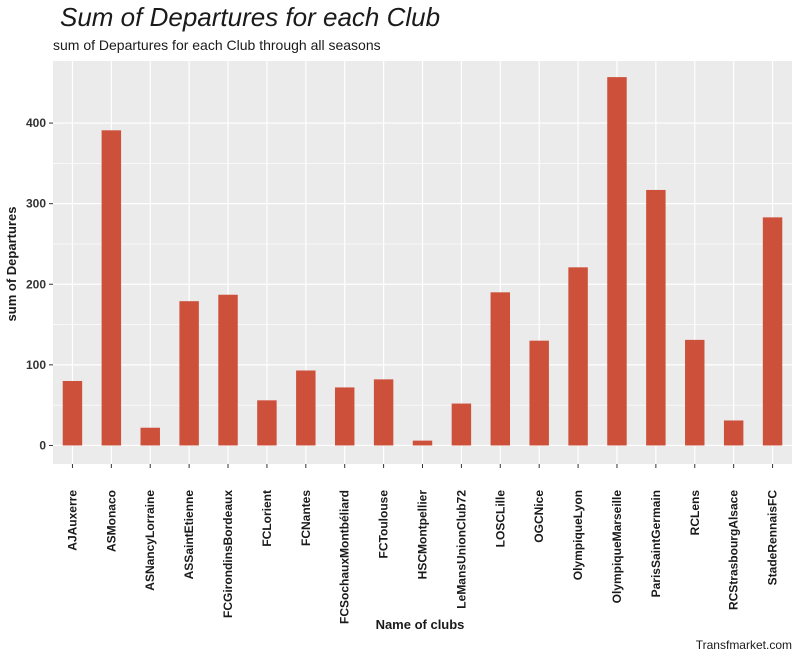  Describe the element at coordinates (461, 549) in the screenshot. I see `x-tick-label: LeMansUnionClub72` at that location.